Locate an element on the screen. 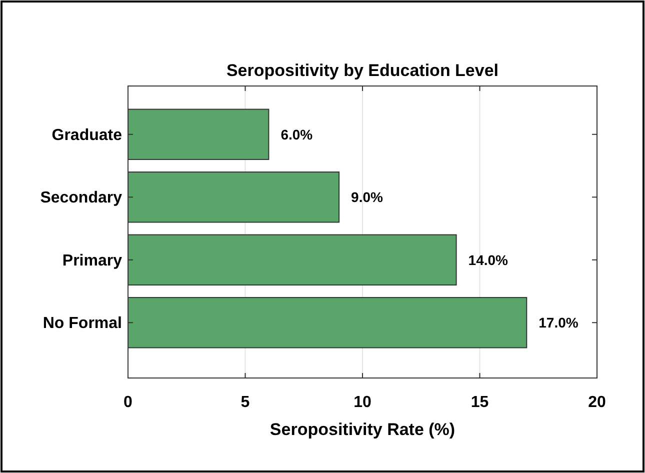  x-axis-title: Seropositivity Rate (%) is located at coordinates (363, 429).